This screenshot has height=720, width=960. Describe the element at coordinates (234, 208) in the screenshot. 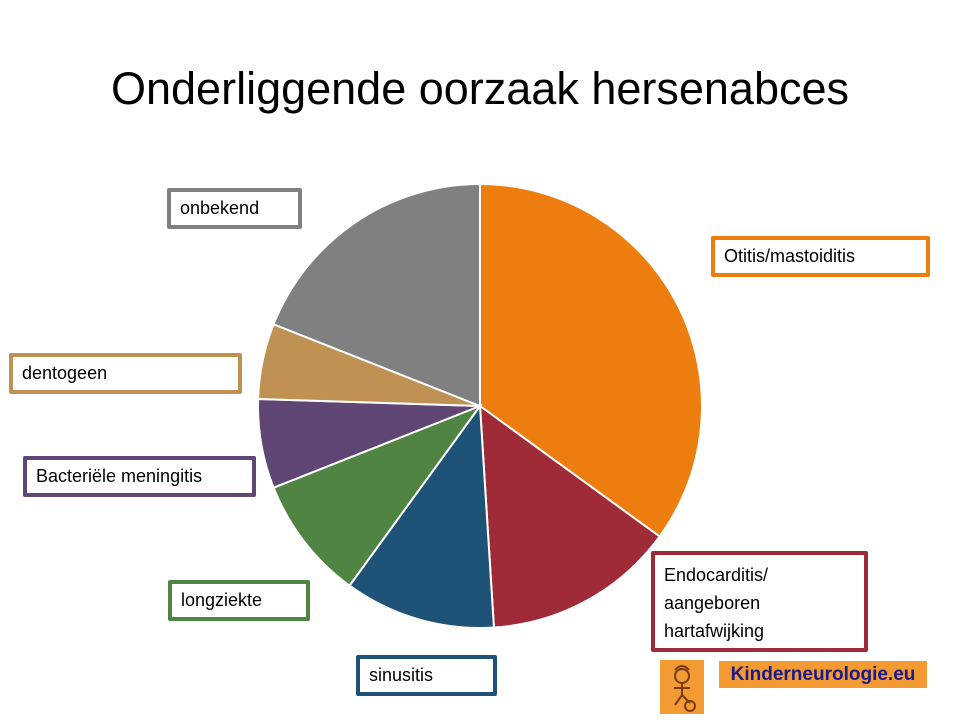

I see `legend-label-onbekend: onbekend` at that location.